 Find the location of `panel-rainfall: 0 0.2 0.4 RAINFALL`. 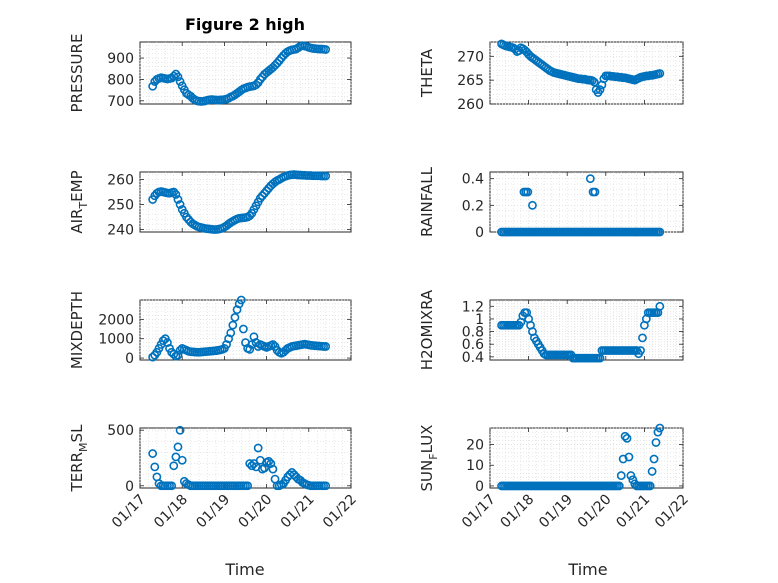

panel-rainfall: 0 0.2 0.4 RAINFALL is located at coordinates (551, 203).